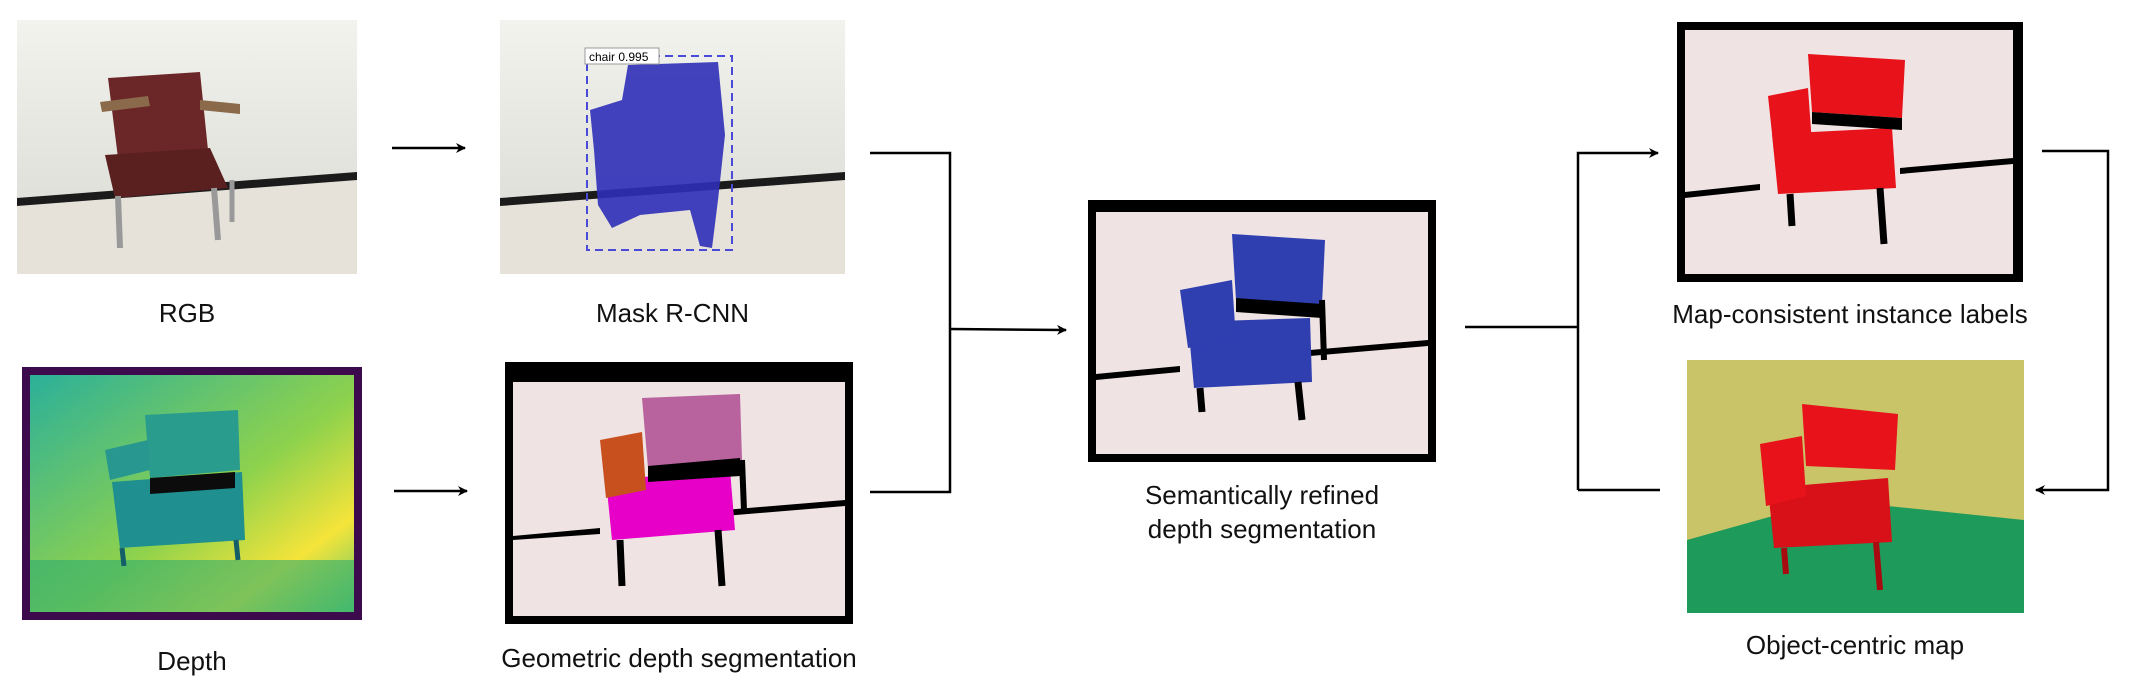  I want to click on map-label: Object-centric map, so click(1855, 645).